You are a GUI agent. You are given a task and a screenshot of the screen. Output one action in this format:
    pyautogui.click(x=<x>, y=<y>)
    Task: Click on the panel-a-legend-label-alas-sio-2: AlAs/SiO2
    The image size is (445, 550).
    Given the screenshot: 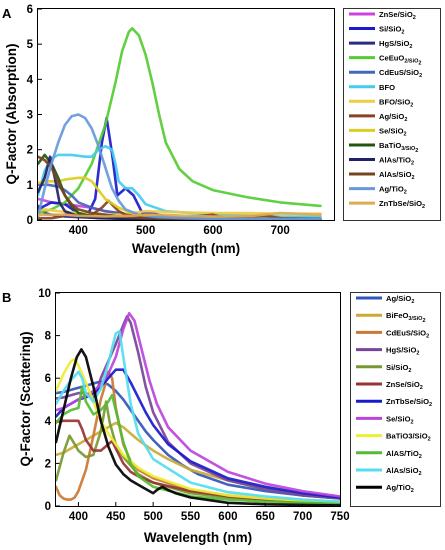 What is the action you would take?
    pyautogui.click(x=397, y=175)
    